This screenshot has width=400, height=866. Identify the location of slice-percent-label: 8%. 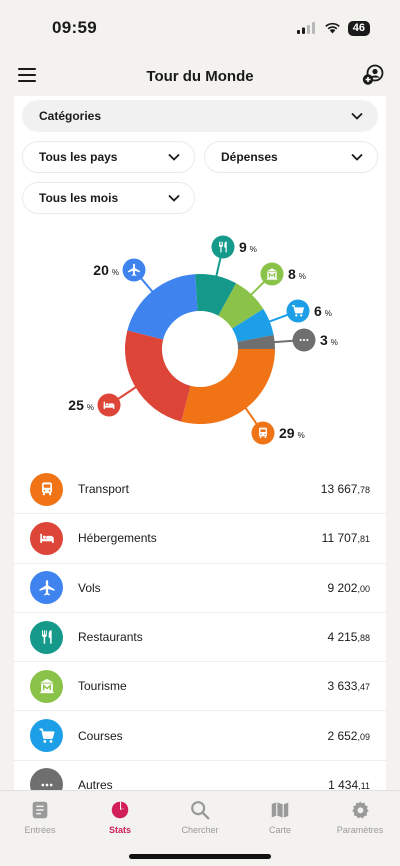
(297, 274).